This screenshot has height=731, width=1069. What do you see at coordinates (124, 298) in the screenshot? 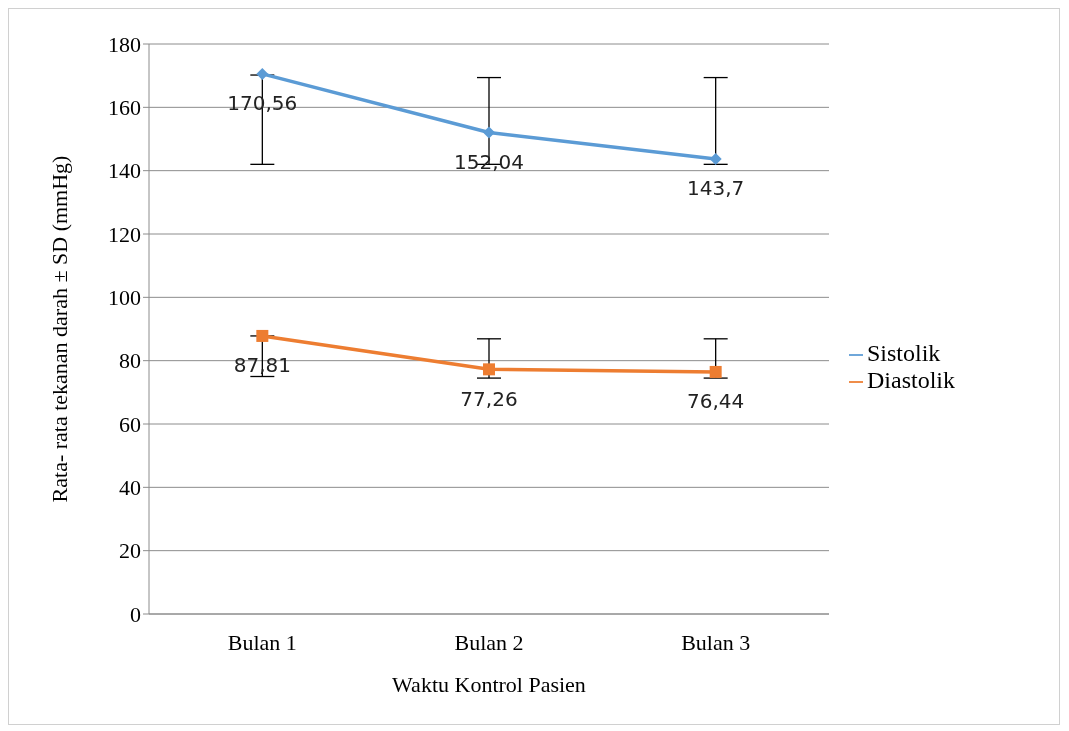
I see `y-tick-label: 100` at bounding box center [124, 298].